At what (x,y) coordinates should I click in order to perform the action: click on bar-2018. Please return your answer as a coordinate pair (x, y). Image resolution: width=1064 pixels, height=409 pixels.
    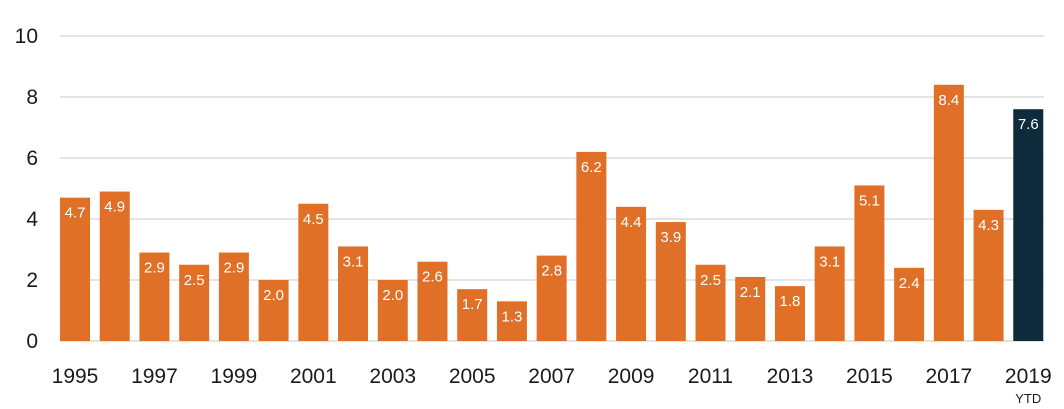
    Looking at the image, I should click on (988, 275).